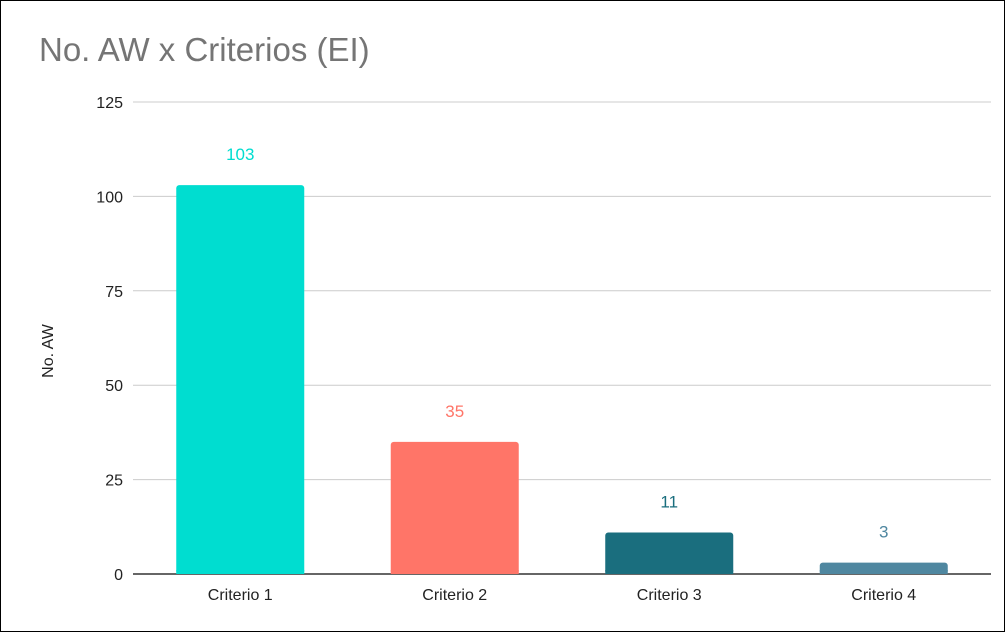  What do you see at coordinates (454, 572) in the screenshot?
I see `bar-2-base` at bounding box center [454, 572].